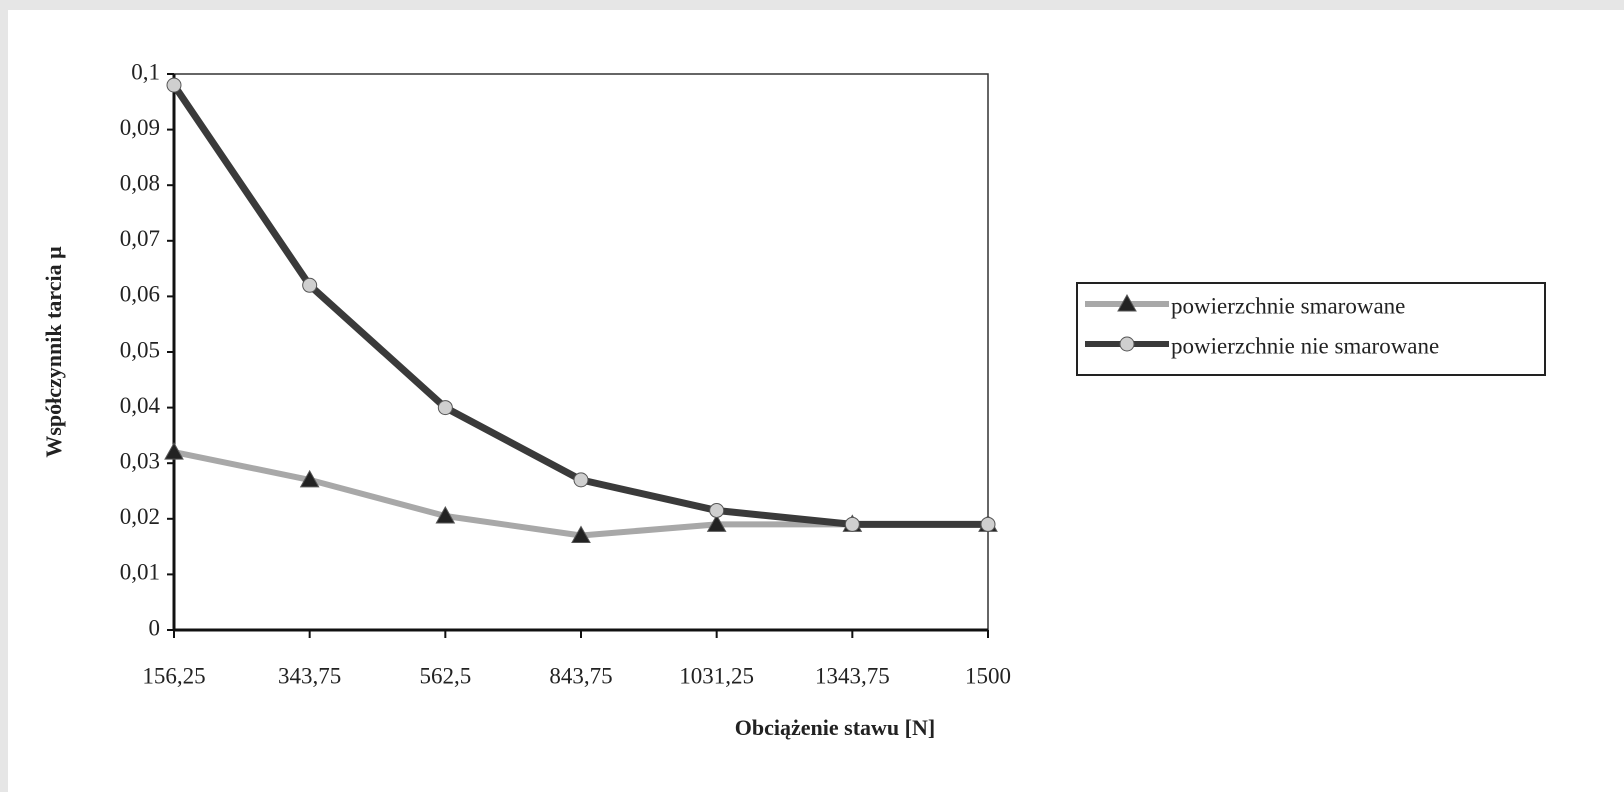 This screenshot has width=1624, height=792. I want to click on x-tick-label: 343,75, so click(309, 675).